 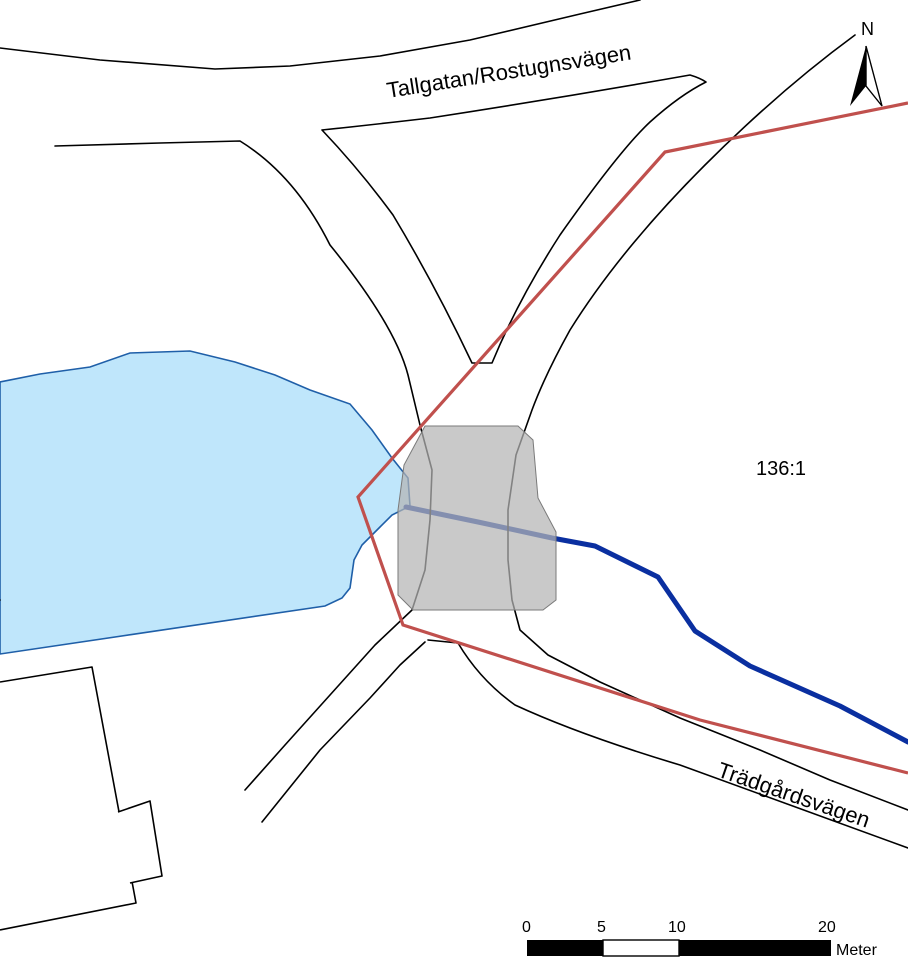 I want to click on north-arrow-letter: N, so click(x=867, y=29).